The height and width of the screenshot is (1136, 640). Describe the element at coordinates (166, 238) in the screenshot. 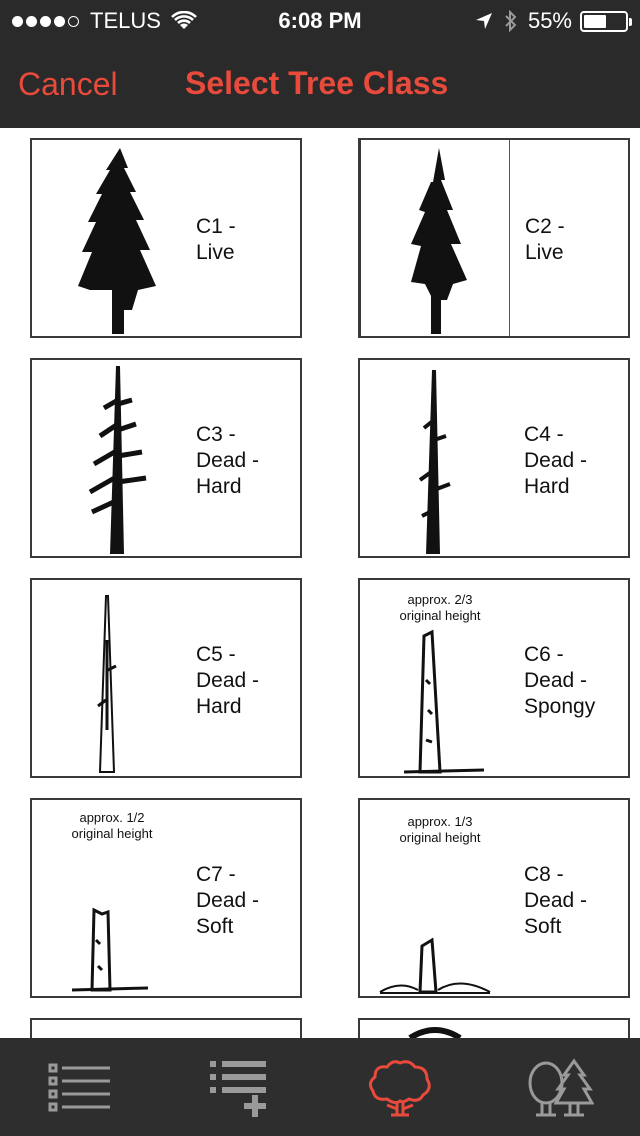

I see `tree-class-card-c1: C1 - Live` at that location.